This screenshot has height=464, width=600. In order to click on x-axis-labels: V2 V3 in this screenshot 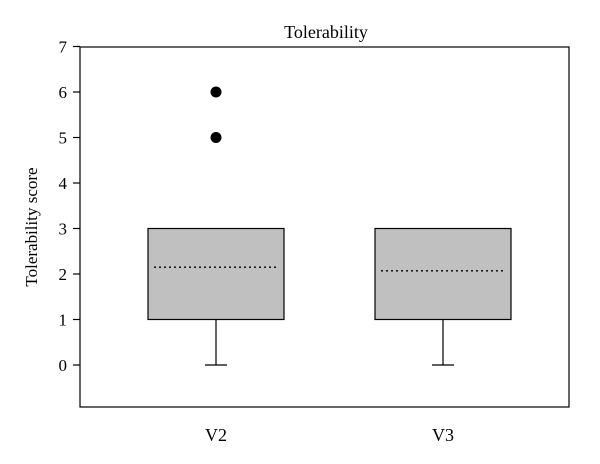, I will do `click(329, 435)`.